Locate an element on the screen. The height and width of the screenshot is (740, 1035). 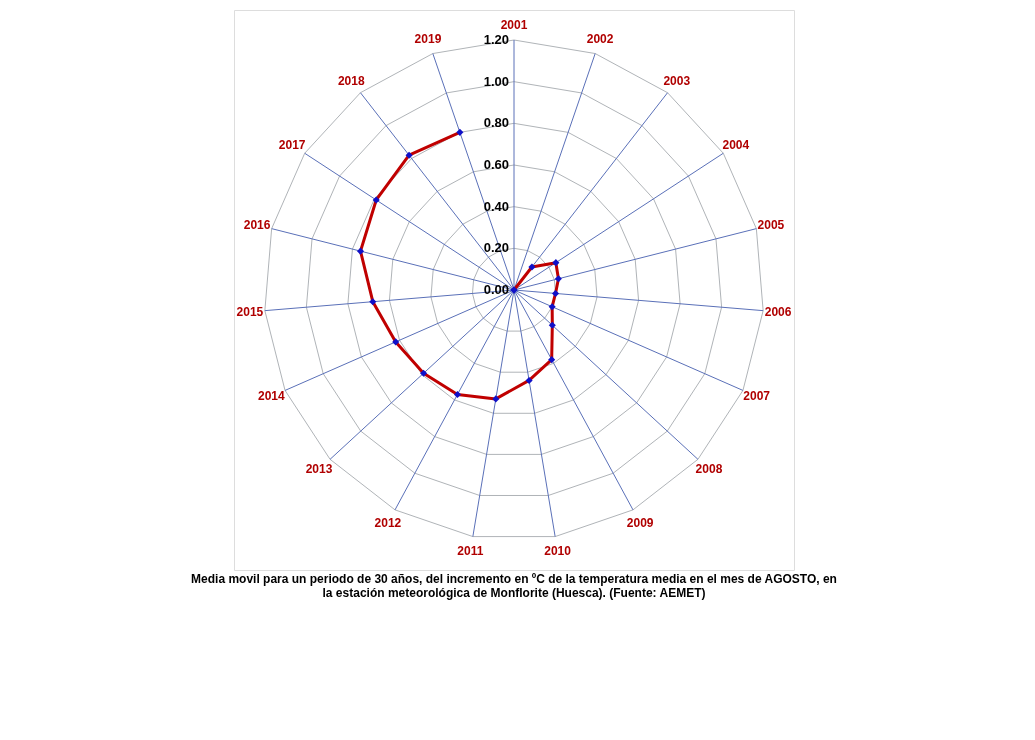
y-tick-label: 0.60 is located at coordinates (496, 164).